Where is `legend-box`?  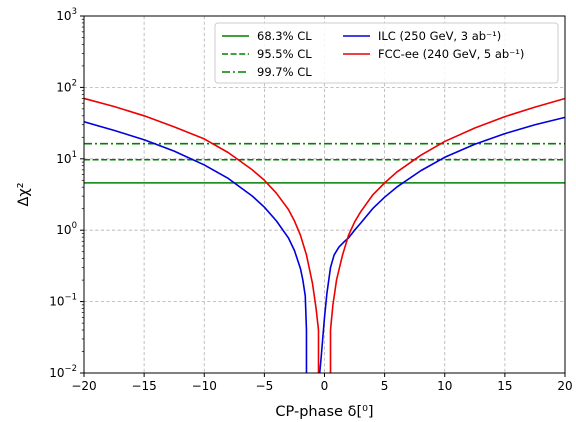 legend-box is located at coordinates (386, 53).